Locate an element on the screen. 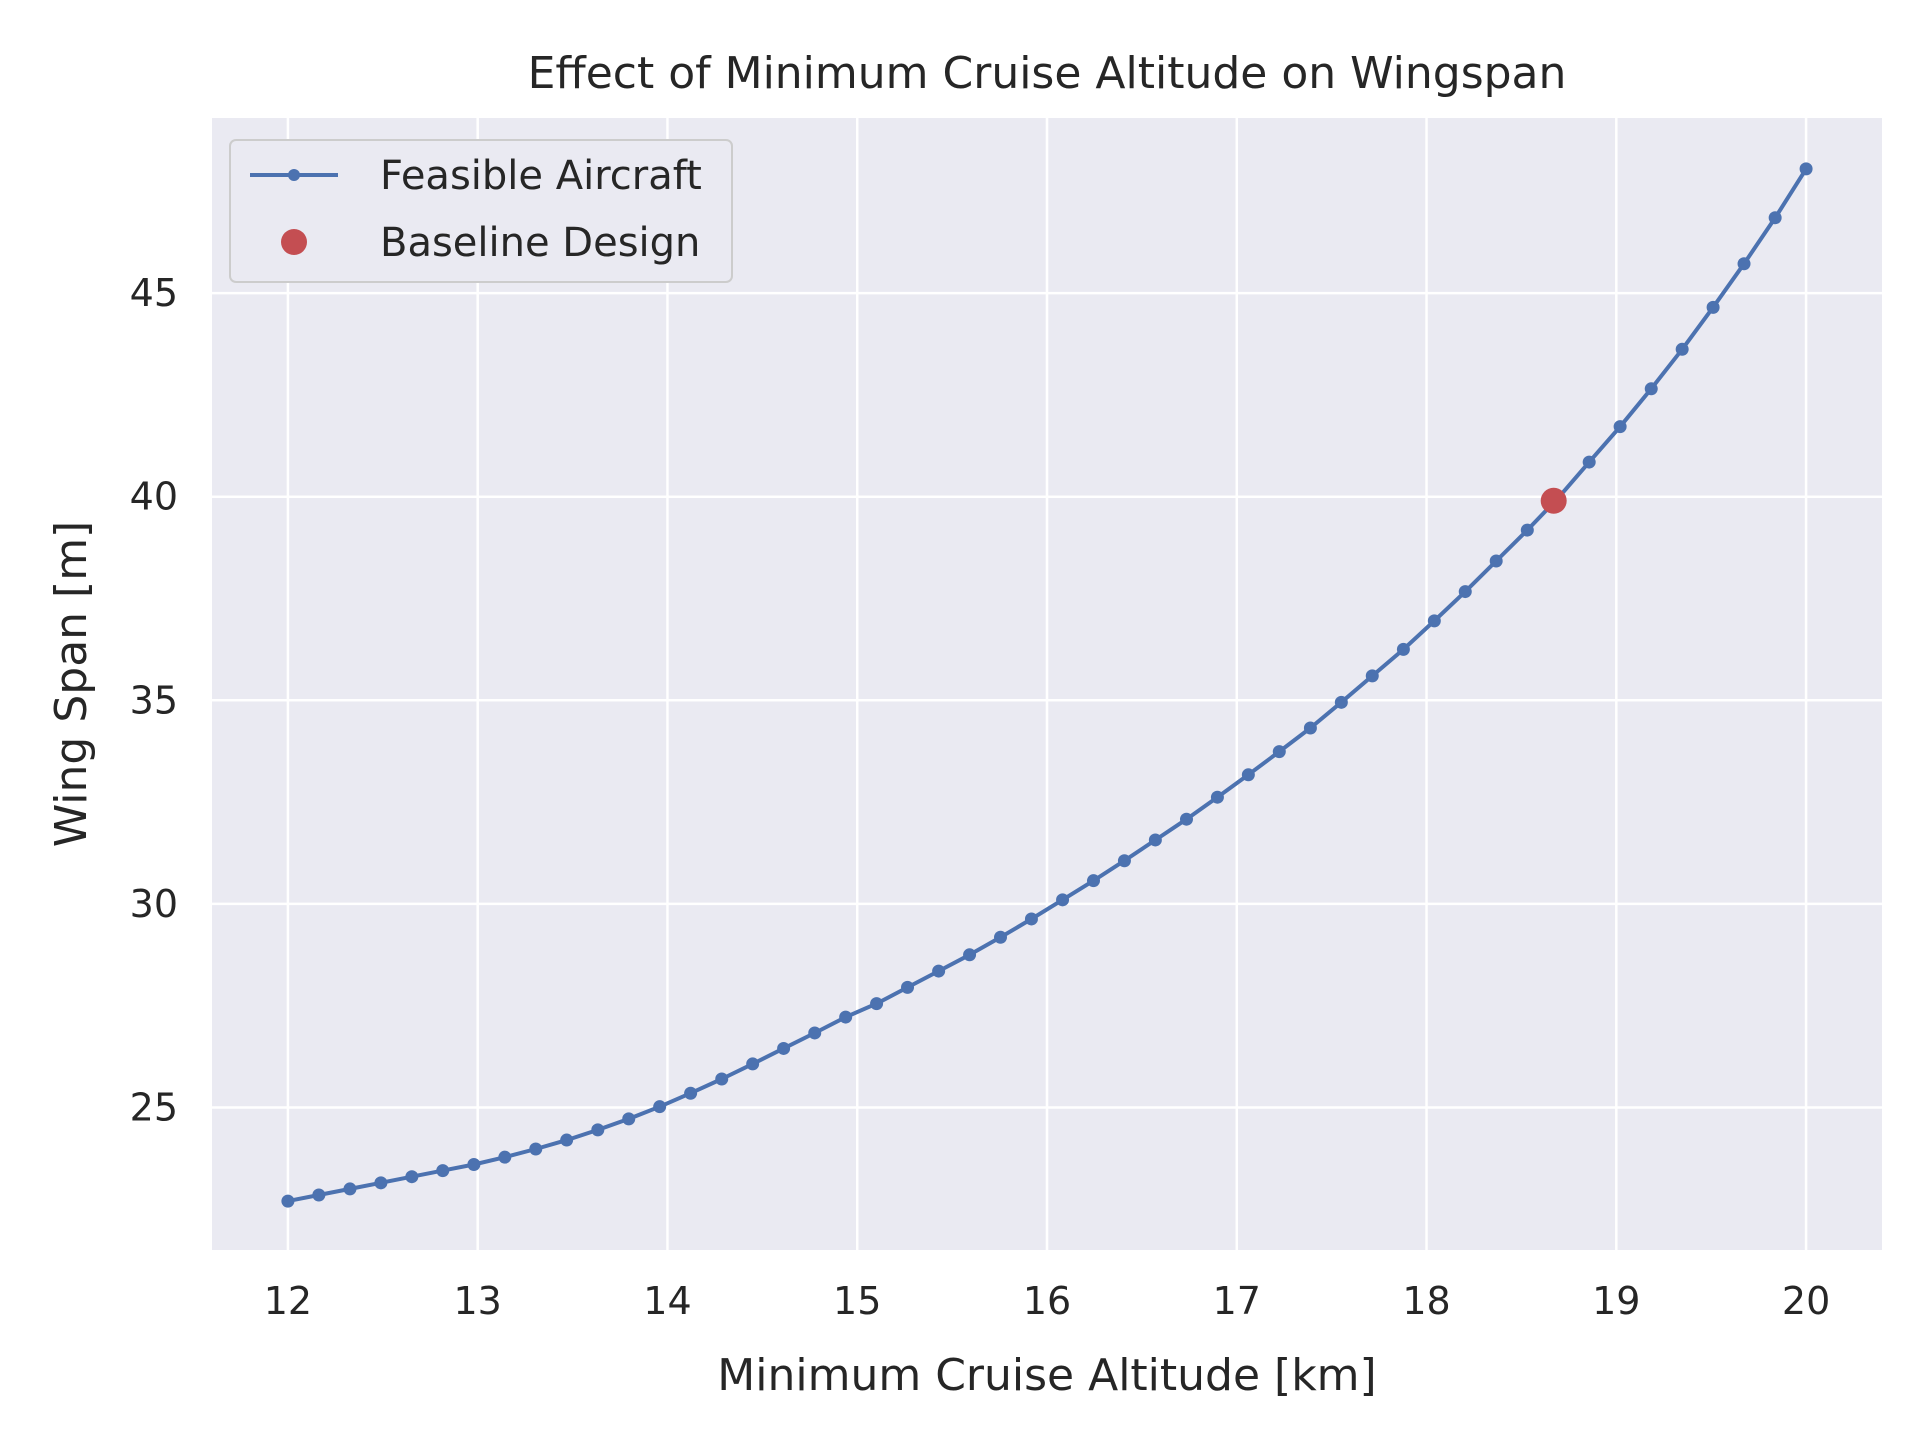 The width and height of the screenshot is (1920, 1440). x-tick-label: 14 is located at coordinates (667, 1301).